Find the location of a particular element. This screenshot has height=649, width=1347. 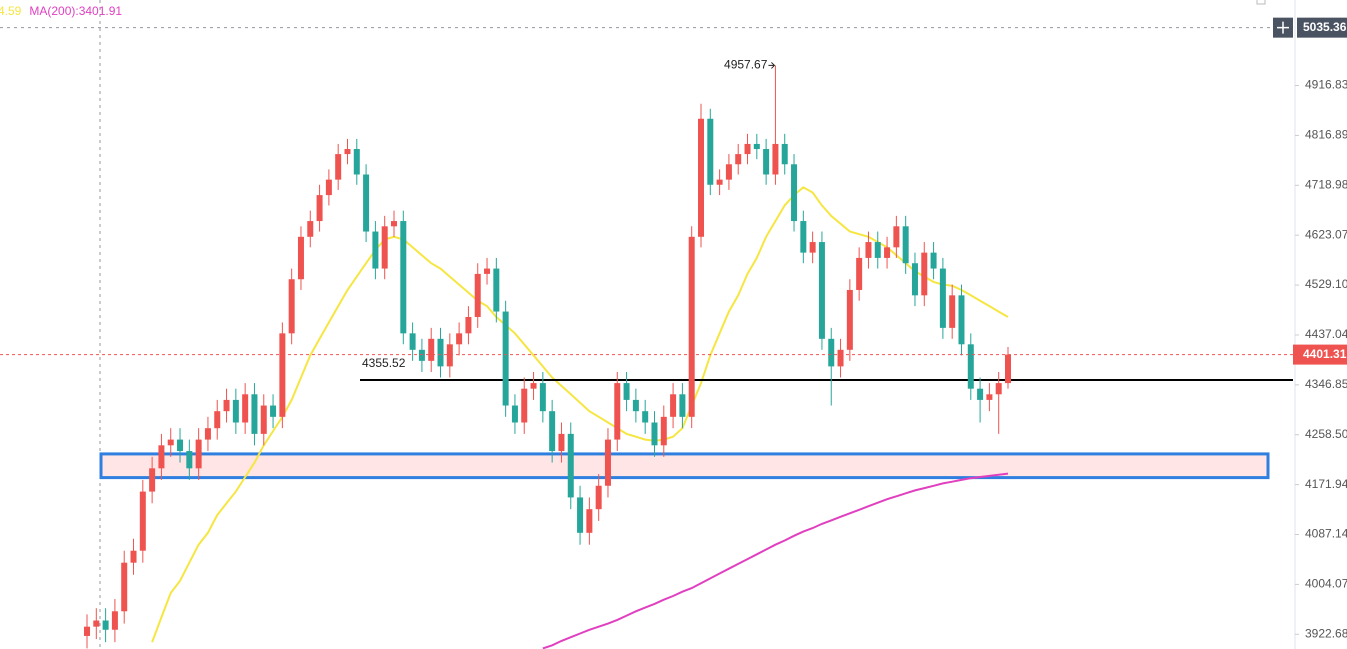

y-tick-label: 4087.14 is located at coordinates (1326, 534).